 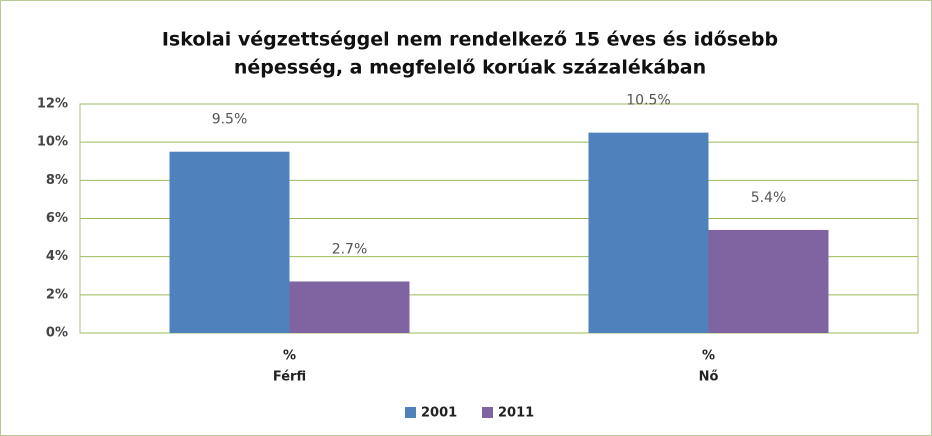 I want to click on y-tick-label: 12%, so click(x=52, y=104).